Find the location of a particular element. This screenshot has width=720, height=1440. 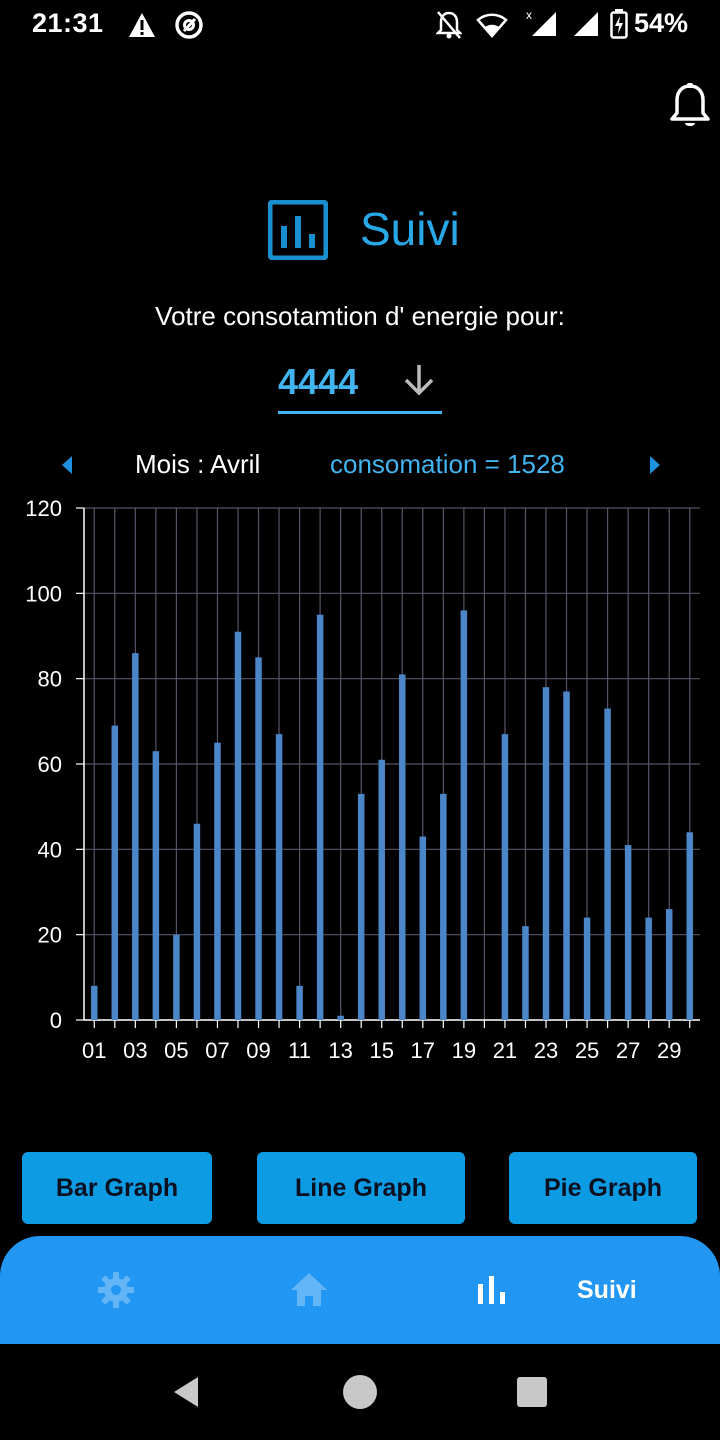

signal-icon is located at coordinates (586, 24).